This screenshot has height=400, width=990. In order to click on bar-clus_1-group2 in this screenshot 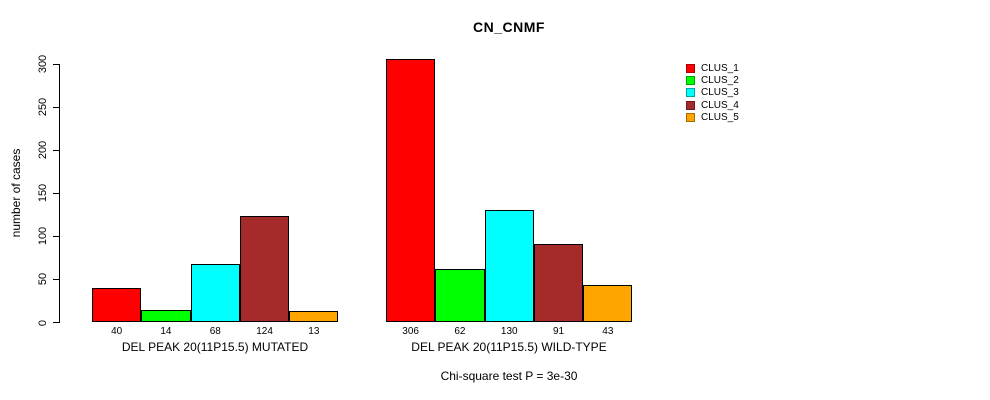, I will do `click(411, 190)`.